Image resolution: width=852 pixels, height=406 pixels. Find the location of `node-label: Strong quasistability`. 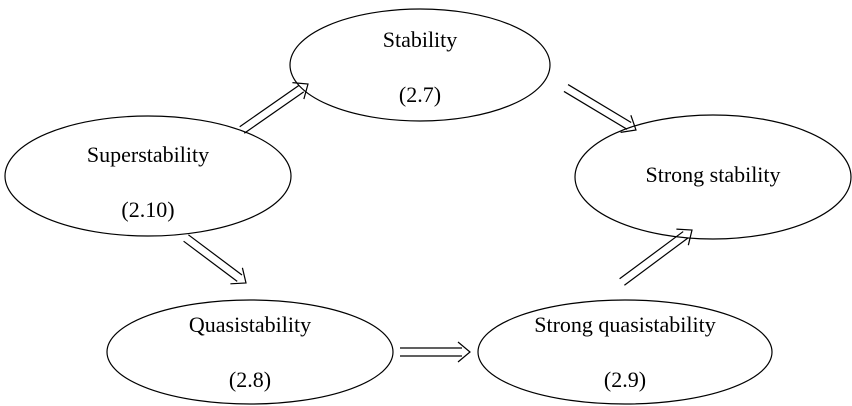

node-label: Strong quasistability is located at coordinates (625, 324).